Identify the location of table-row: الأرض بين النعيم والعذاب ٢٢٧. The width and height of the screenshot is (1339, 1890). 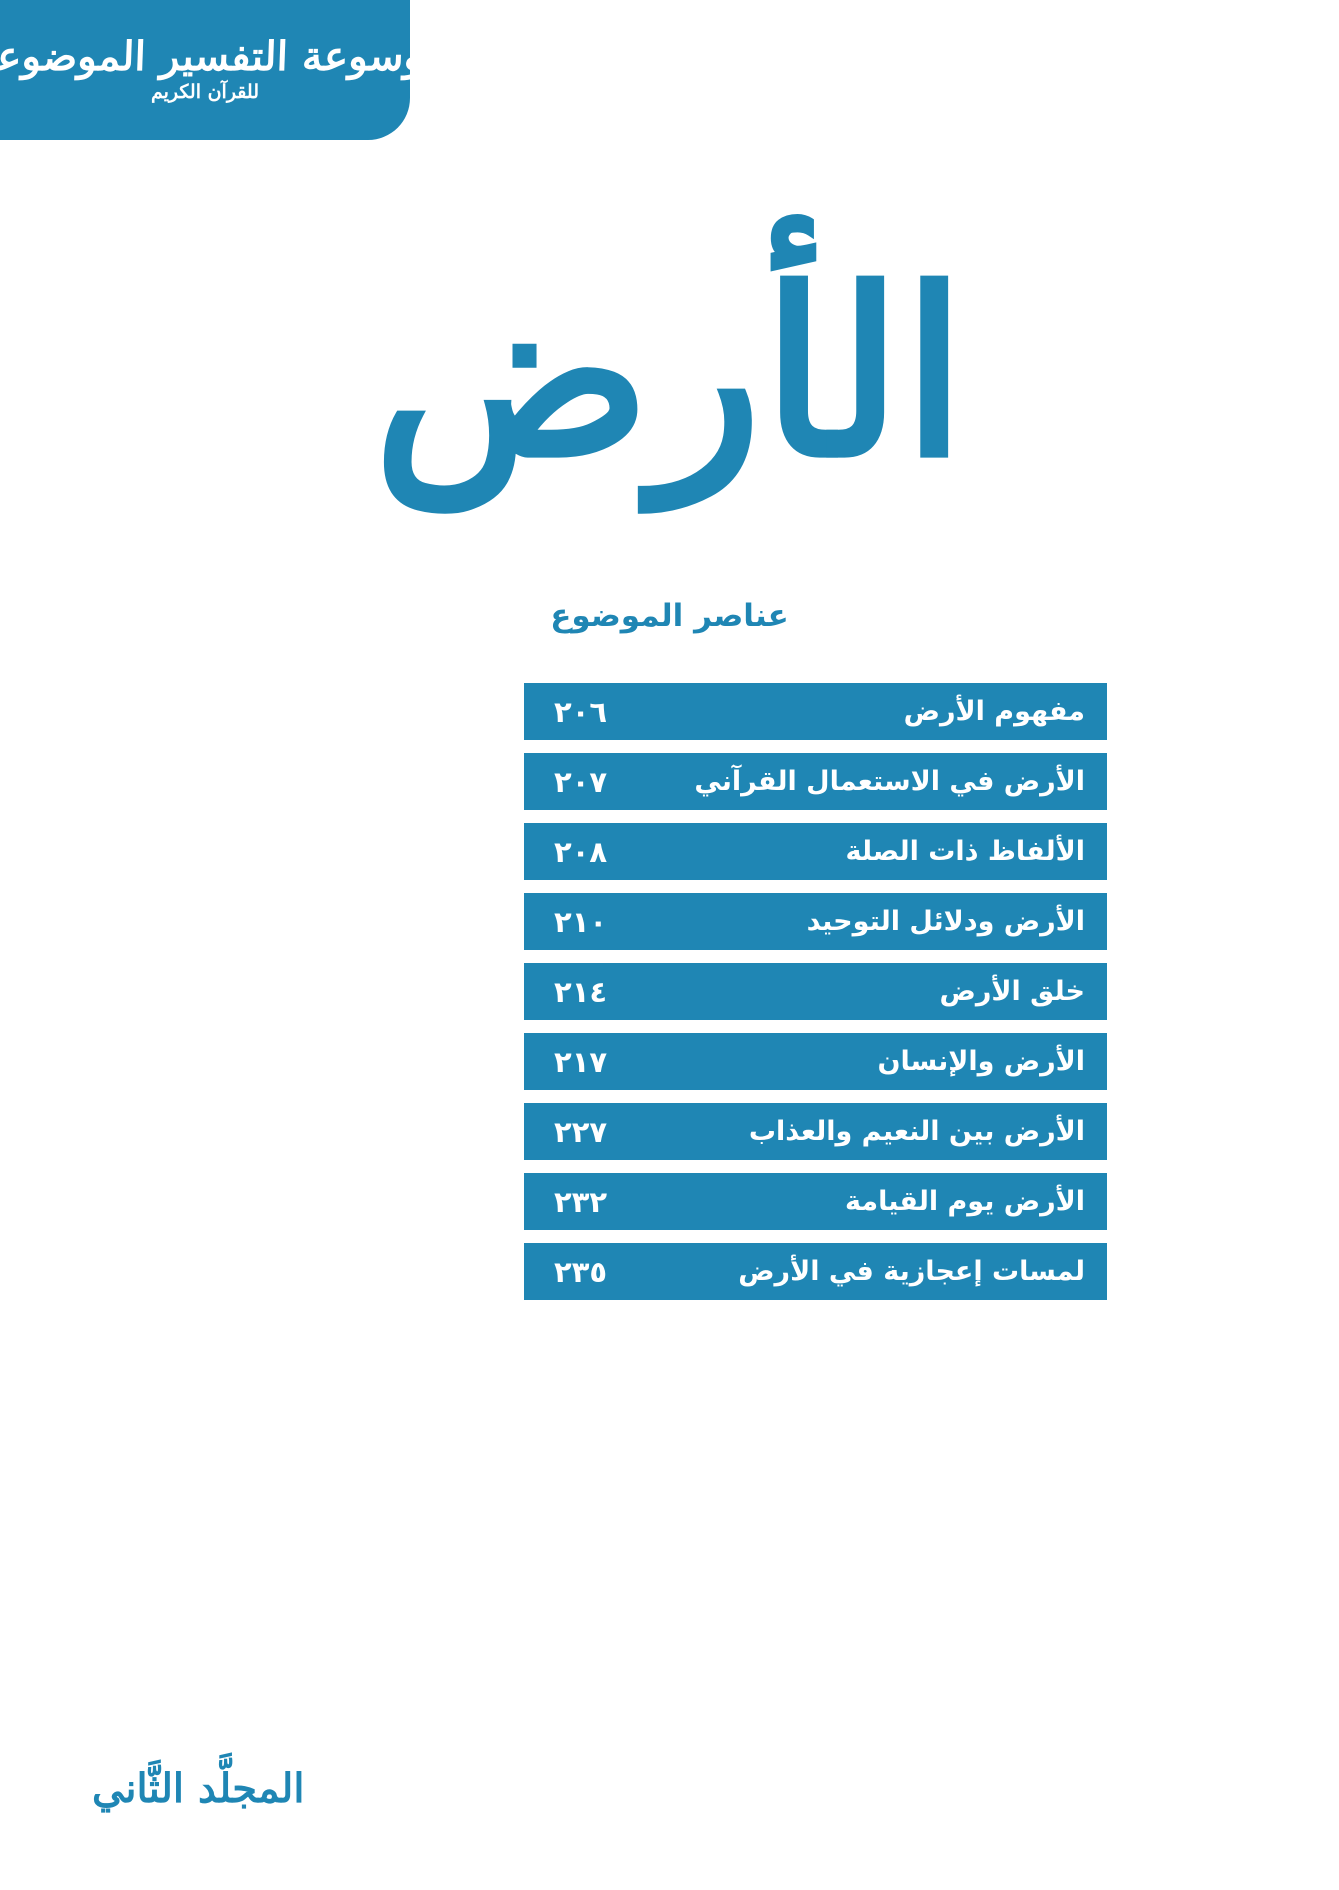
(815, 1131).